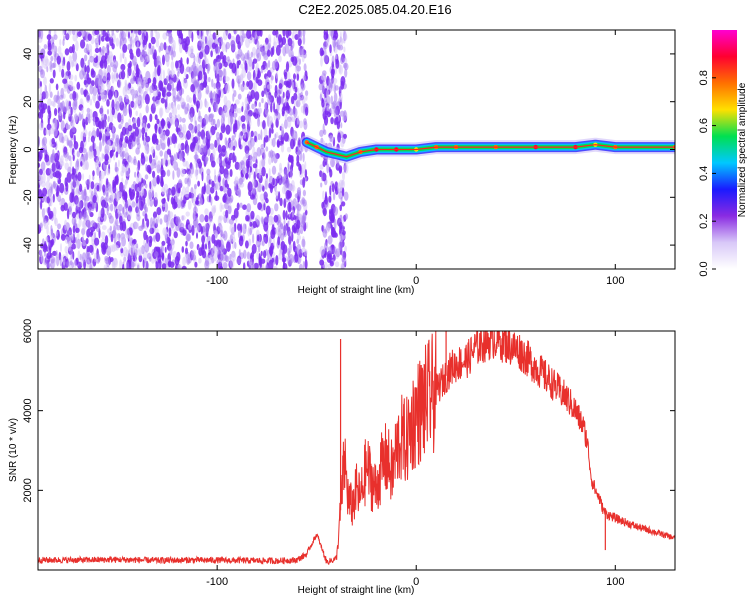 The height and width of the screenshot is (600, 750). Describe the element at coordinates (28, 245) in the screenshot. I see `spectrogram-y-tick-label: -40` at that location.